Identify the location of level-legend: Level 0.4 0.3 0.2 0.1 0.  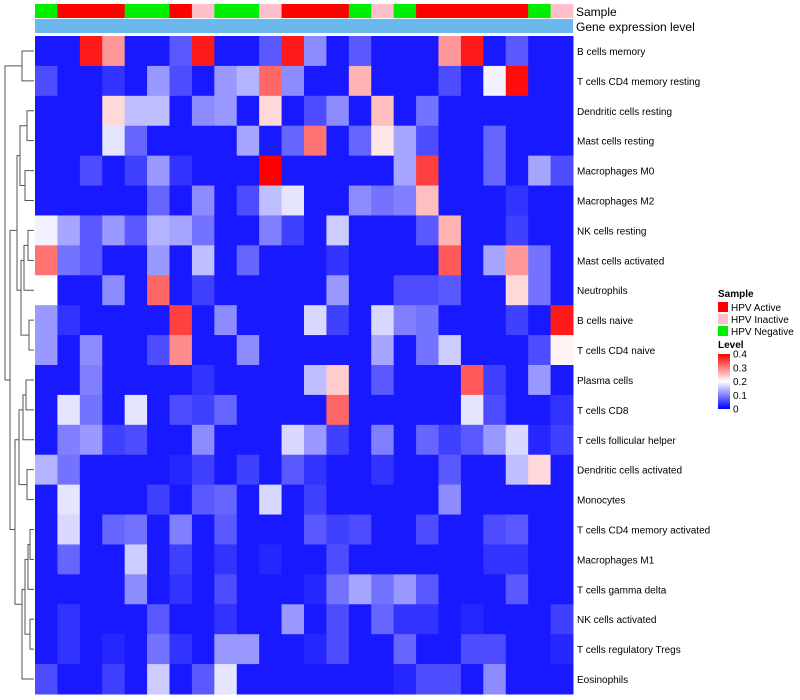
(732, 378).